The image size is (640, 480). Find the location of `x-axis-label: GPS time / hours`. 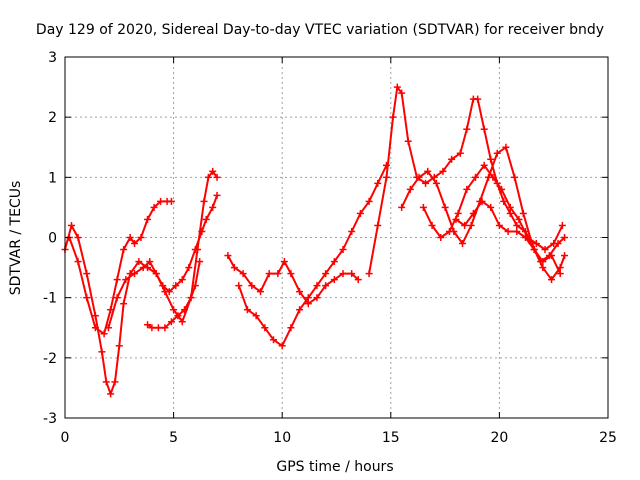

x-axis-label: GPS time / hours is located at coordinates (334, 467).